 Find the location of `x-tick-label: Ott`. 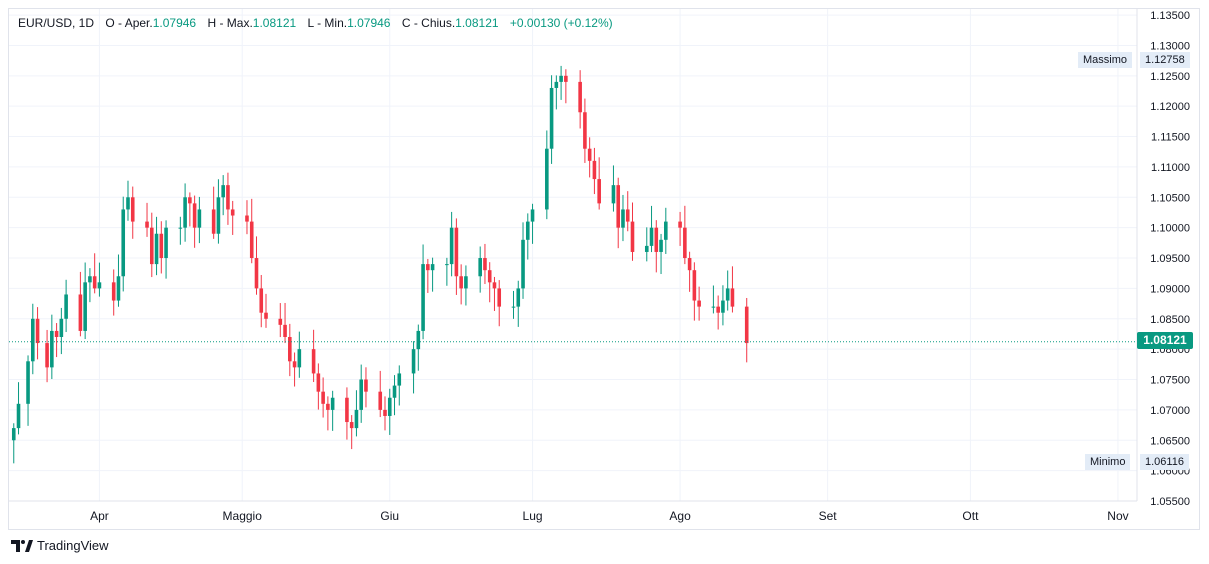

x-tick-label: Ott is located at coordinates (970, 516).